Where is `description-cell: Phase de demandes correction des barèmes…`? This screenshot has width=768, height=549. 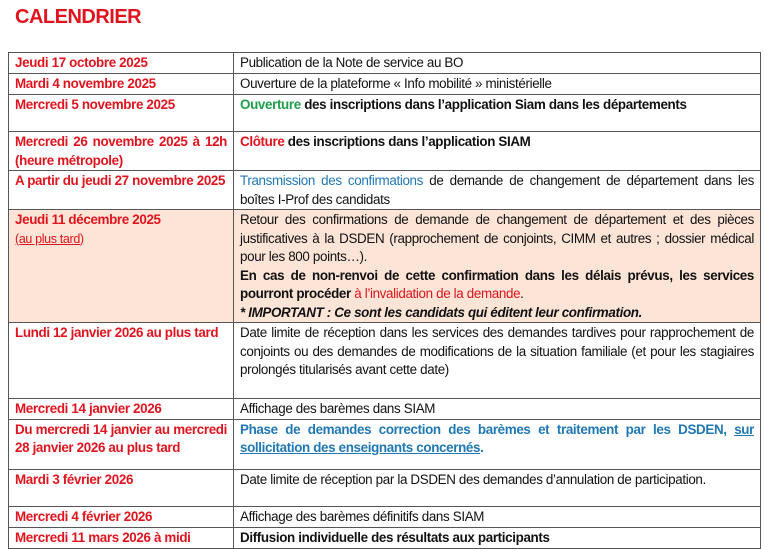 description-cell: Phase de demandes correction des barèmes… is located at coordinates (497, 444).